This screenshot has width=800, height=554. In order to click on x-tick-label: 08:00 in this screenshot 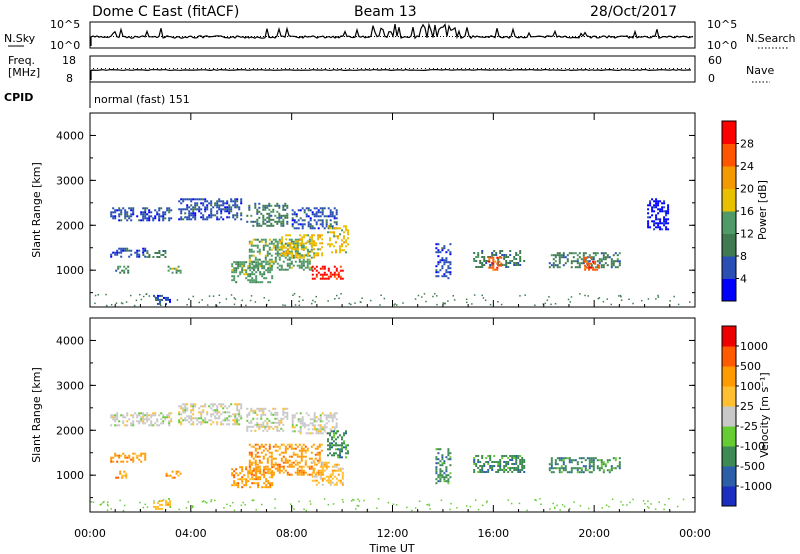, I will do `click(292, 533)`.